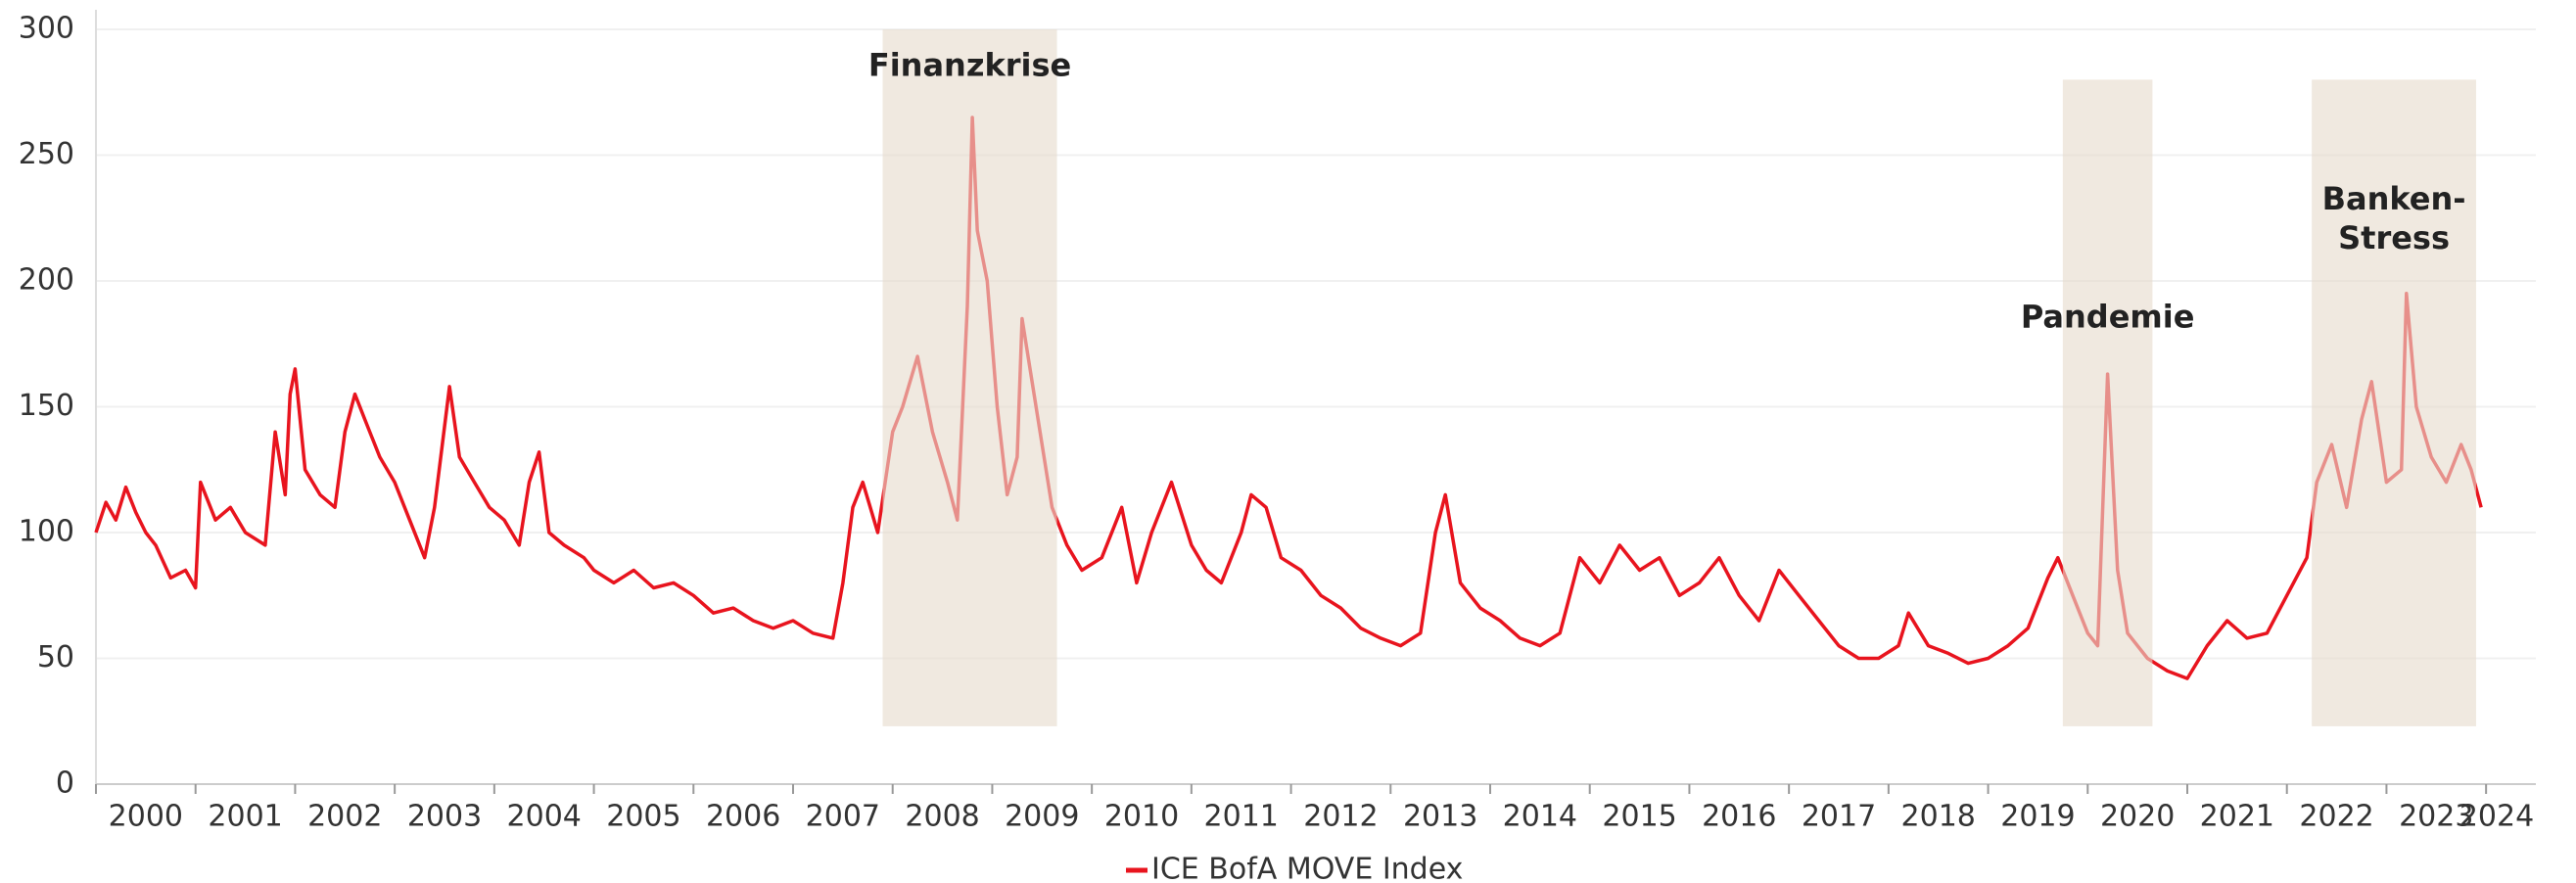  Describe the element at coordinates (1042, 817) in the screenshot. I see `x-tick-label: 2009` at that location.